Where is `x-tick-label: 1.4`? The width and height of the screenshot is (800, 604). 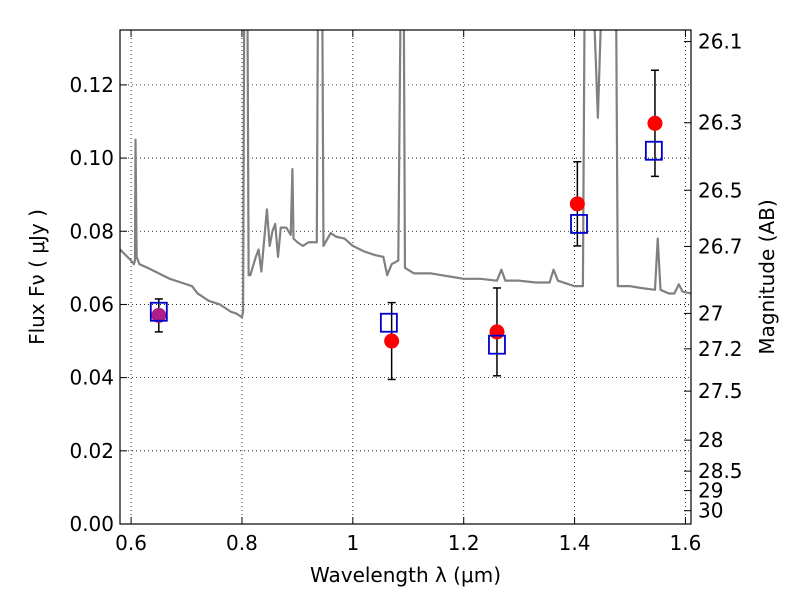
x-tick-label: 1.4 is located at coordinates (575, 543).